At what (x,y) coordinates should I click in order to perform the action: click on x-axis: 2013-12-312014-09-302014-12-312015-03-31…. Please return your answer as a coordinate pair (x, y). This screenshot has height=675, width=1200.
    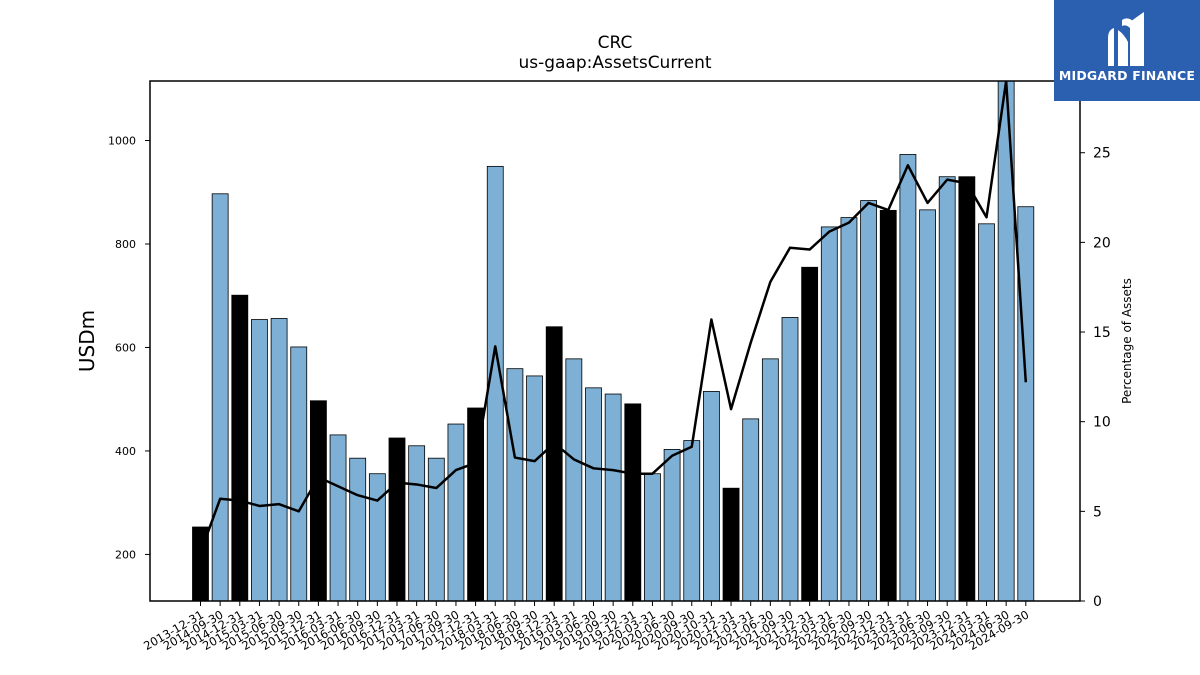
    Looking at the image, I should click on (586, 627).